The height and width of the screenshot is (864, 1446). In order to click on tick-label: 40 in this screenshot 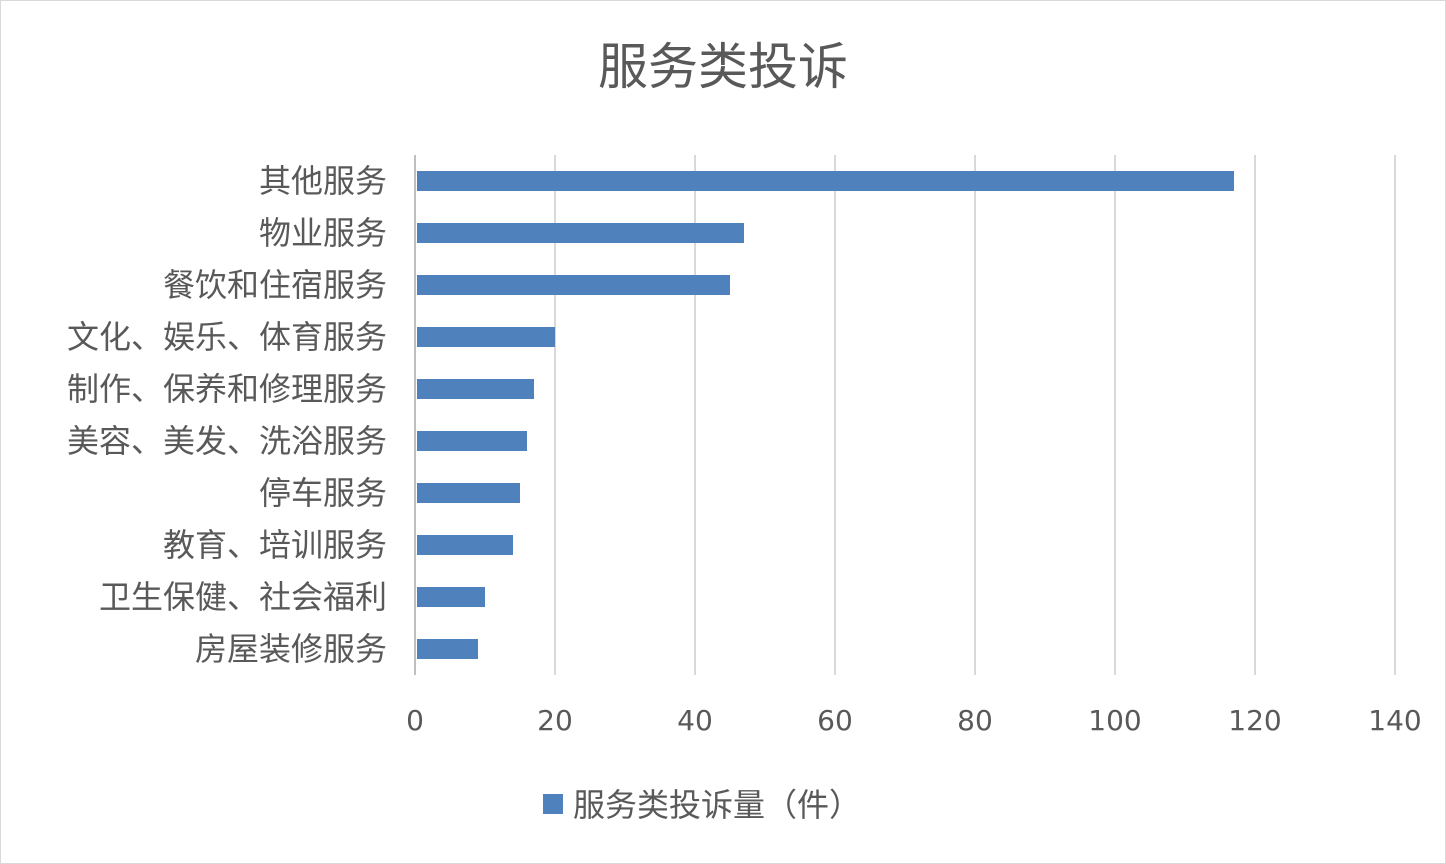, I will do `click(695, 720)`.